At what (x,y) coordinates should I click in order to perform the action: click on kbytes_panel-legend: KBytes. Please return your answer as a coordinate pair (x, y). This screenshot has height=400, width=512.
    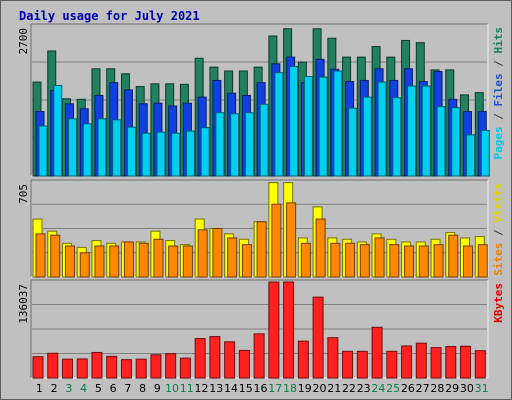
    Looking at the image, I should click on (498, 303).